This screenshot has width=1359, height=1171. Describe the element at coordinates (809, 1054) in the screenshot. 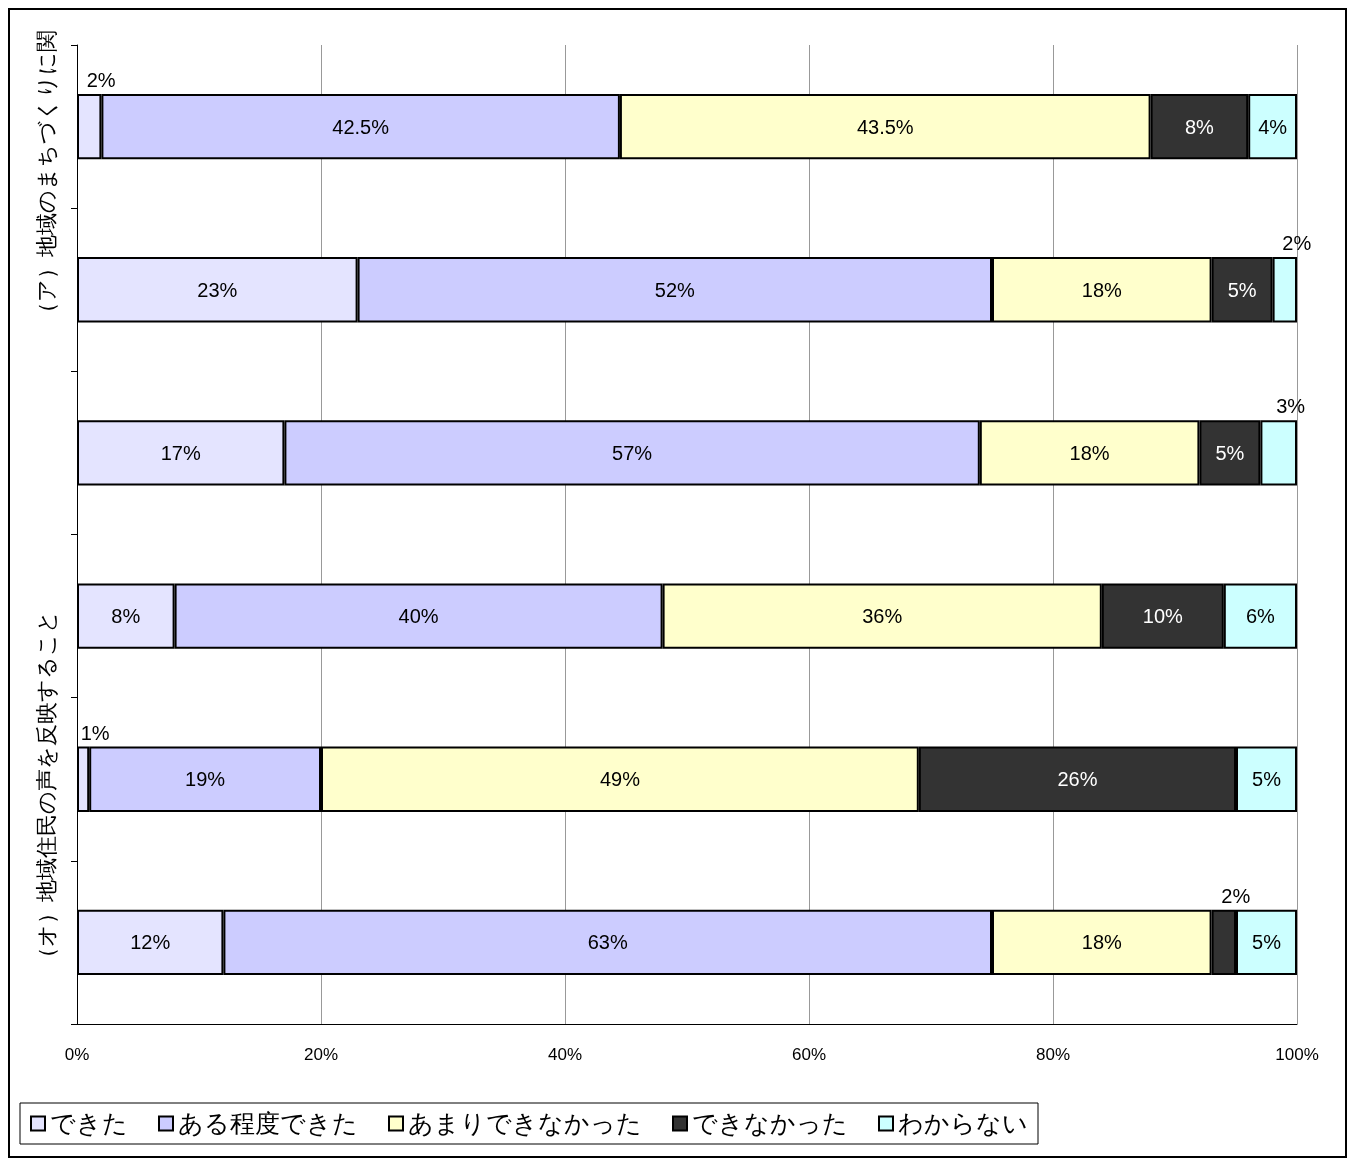

I see `x-tick-label: 60%` at that location.